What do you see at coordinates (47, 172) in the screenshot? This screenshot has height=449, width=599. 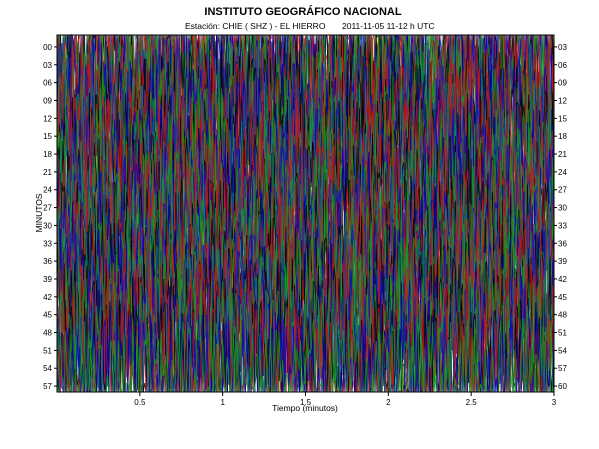 I see `y-left-tick-label: 21` at bounding box center [47, 172].